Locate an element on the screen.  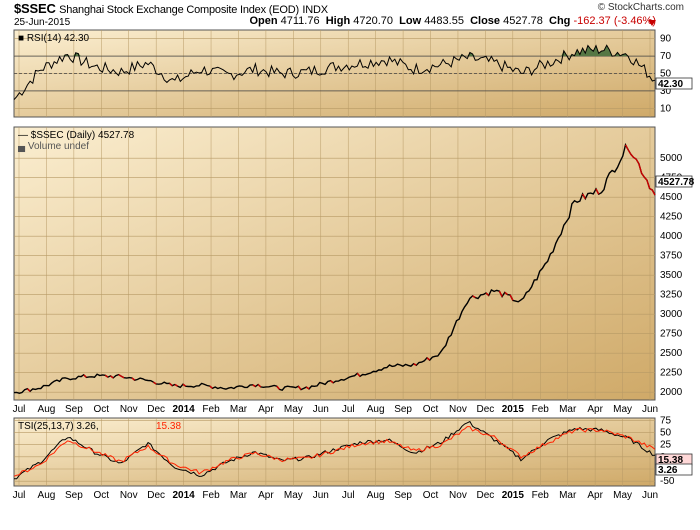
tsi-y-tick-label: 75 is located at coordinates (666, 420).